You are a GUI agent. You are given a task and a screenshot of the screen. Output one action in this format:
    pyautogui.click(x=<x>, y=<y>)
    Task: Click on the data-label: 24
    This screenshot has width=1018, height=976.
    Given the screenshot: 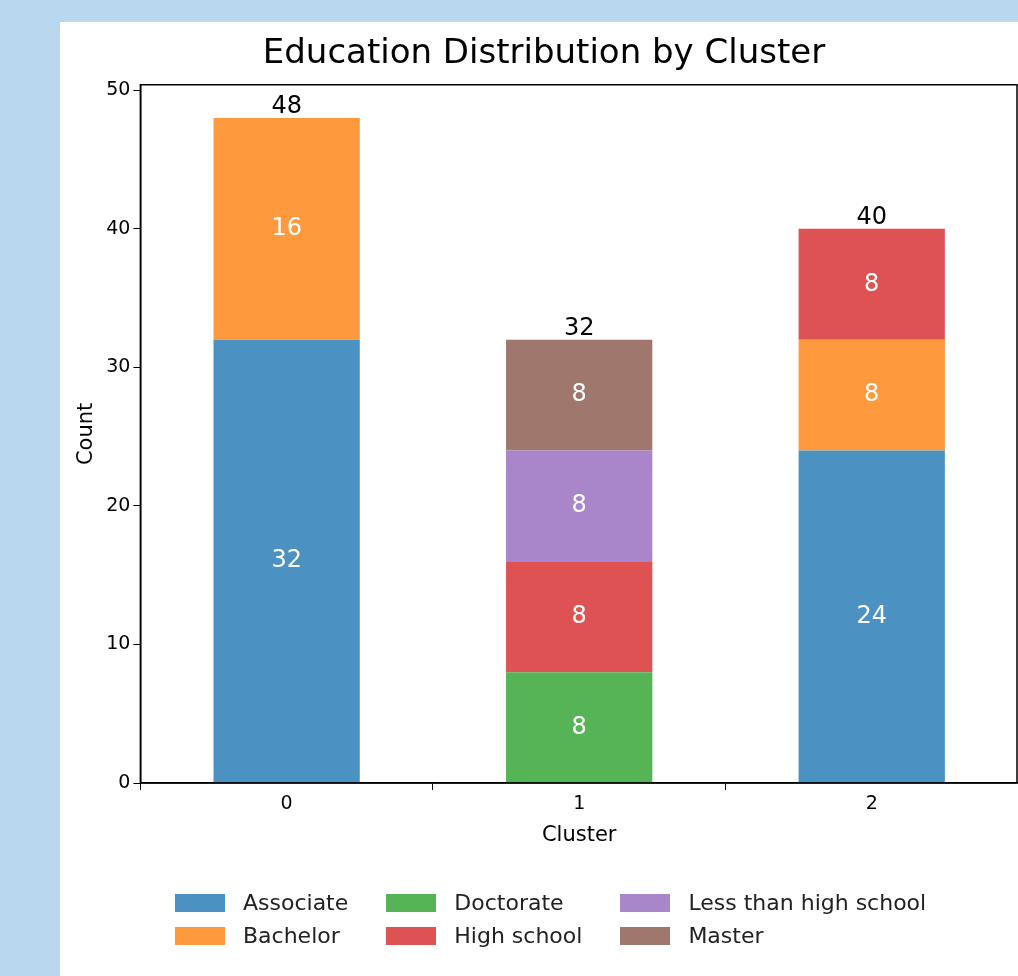 What is the action you would take?
    pyautogui.click(x=871, y=614)
    